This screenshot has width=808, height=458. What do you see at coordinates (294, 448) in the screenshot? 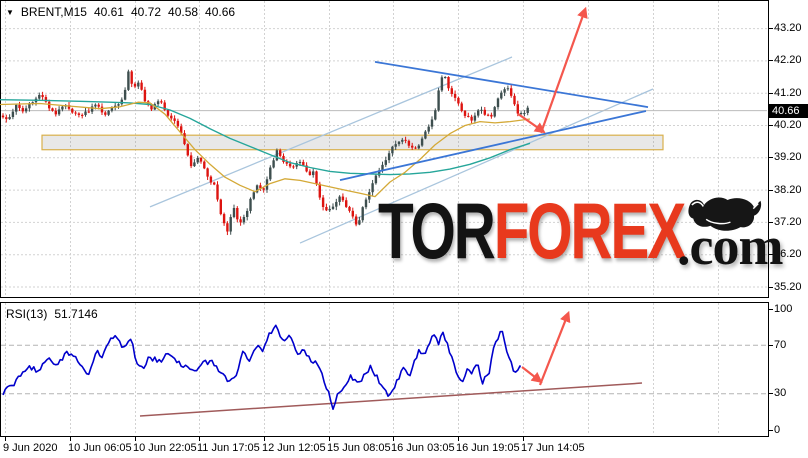
I see `time-tick-label: 12 Jun 12:05` at bounding box center [294, 448].